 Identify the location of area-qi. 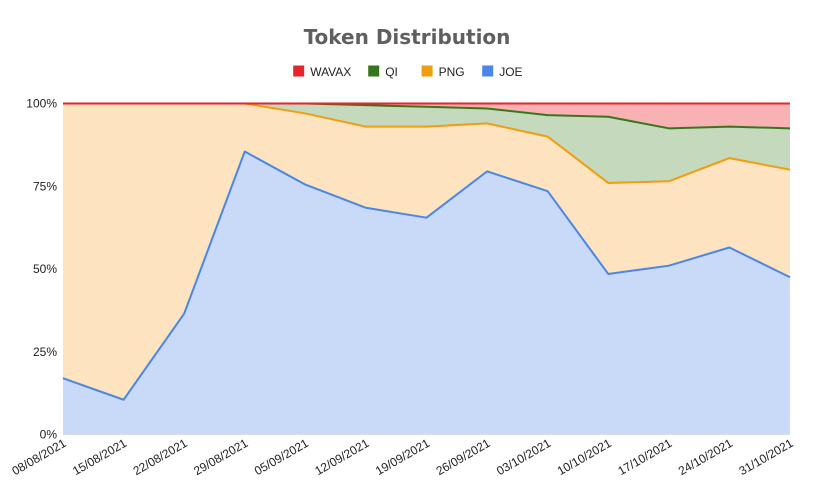
(426, 143).